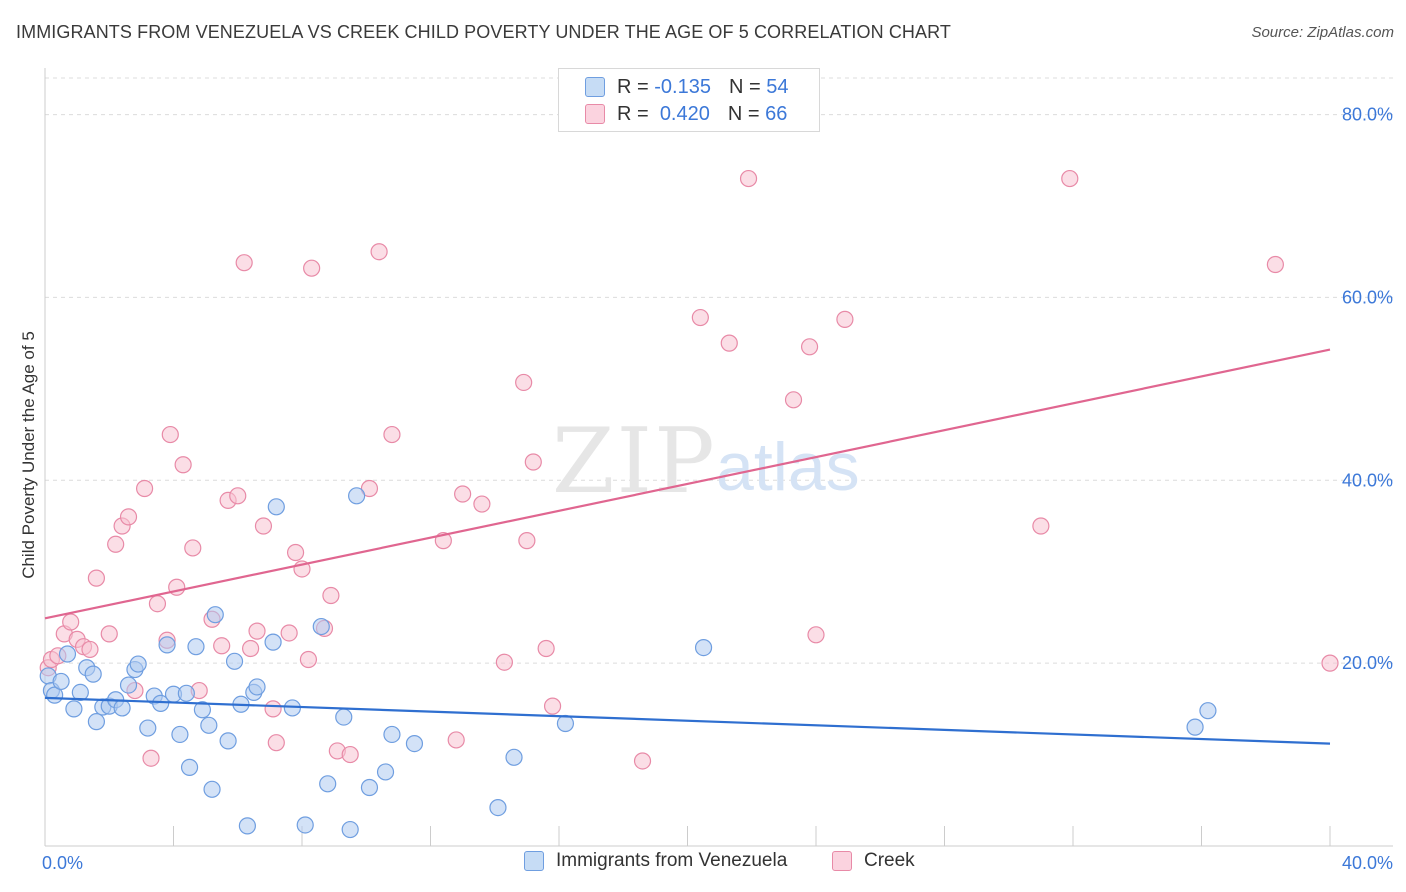 This screenshot has width=1406, height=892. What do you see at coordinates (682, 86) in the screenshot?
I see `legend-r-value: -0.135` at bounding box center [682, 86].